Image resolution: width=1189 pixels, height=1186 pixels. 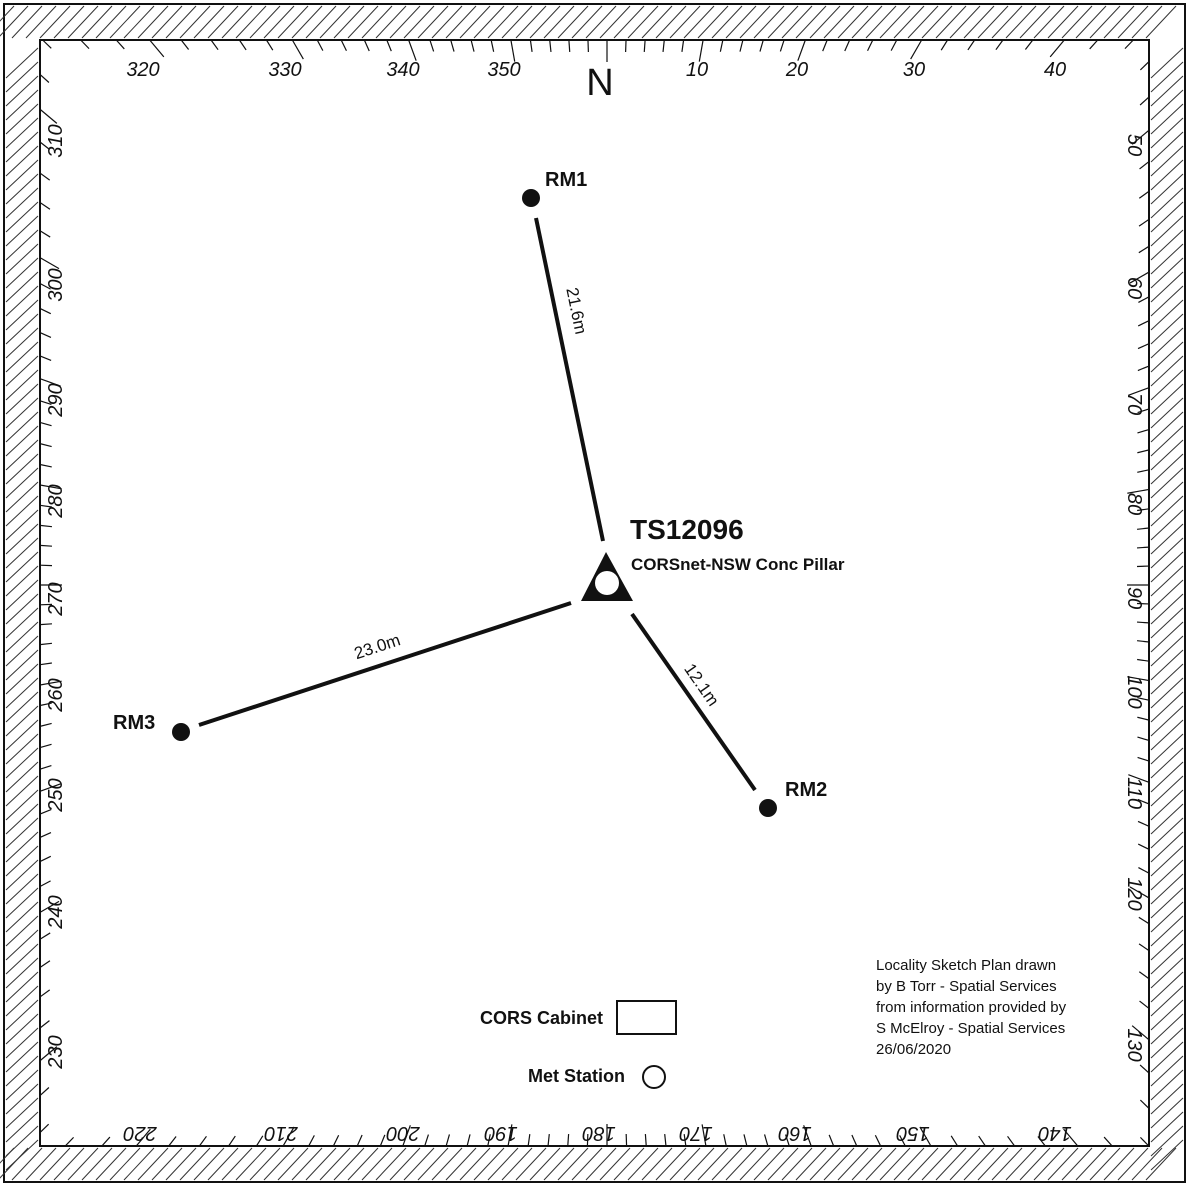 What do you see at coordinates (403, 1133) in the screenshot?
I see `bearing-label: 200` at bounding box center [403, 1133].